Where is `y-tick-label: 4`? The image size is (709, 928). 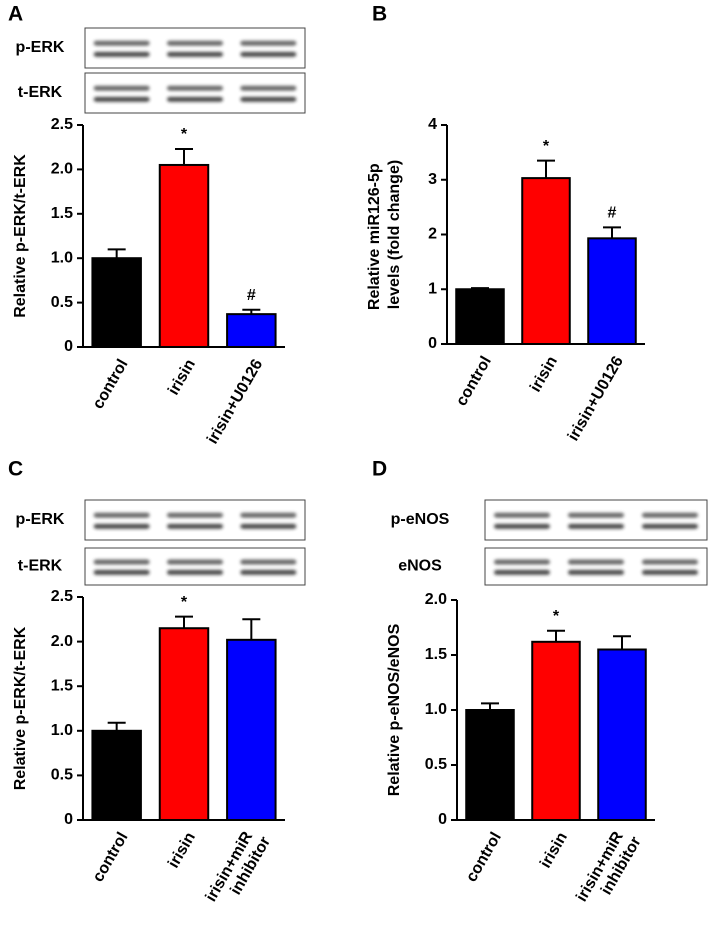 y-tick-label: 4 is located at coordinates (432, 124).